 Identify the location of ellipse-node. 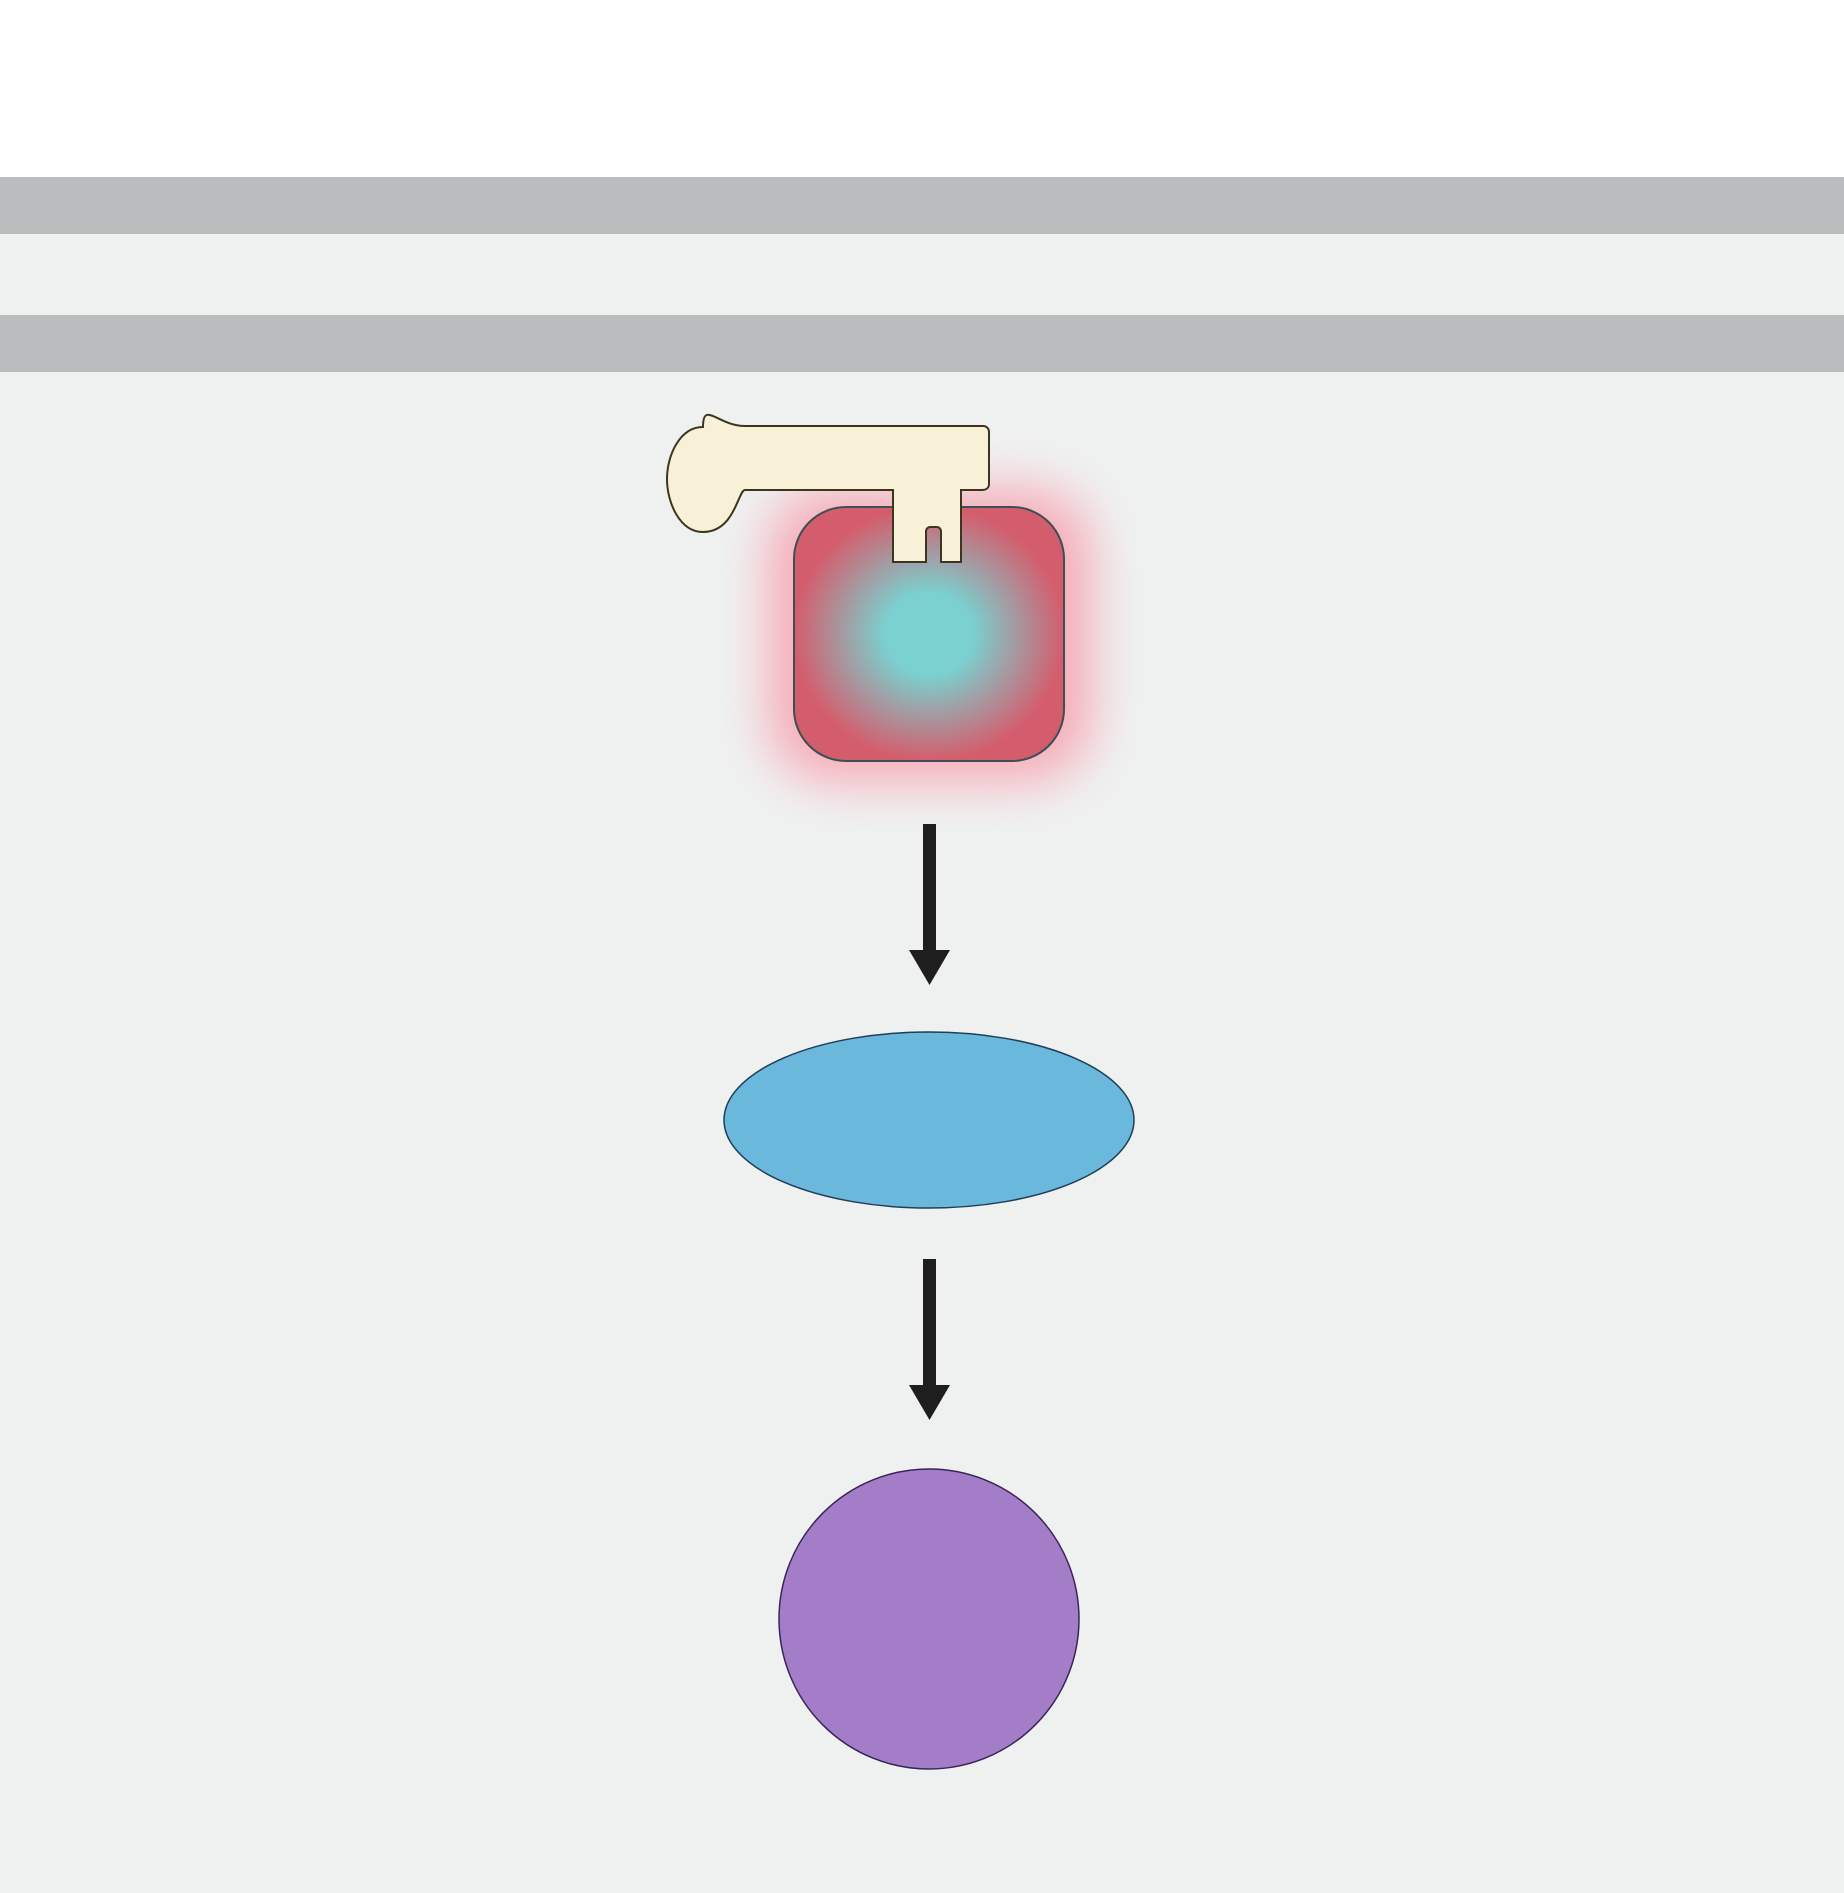
(929, 1120).